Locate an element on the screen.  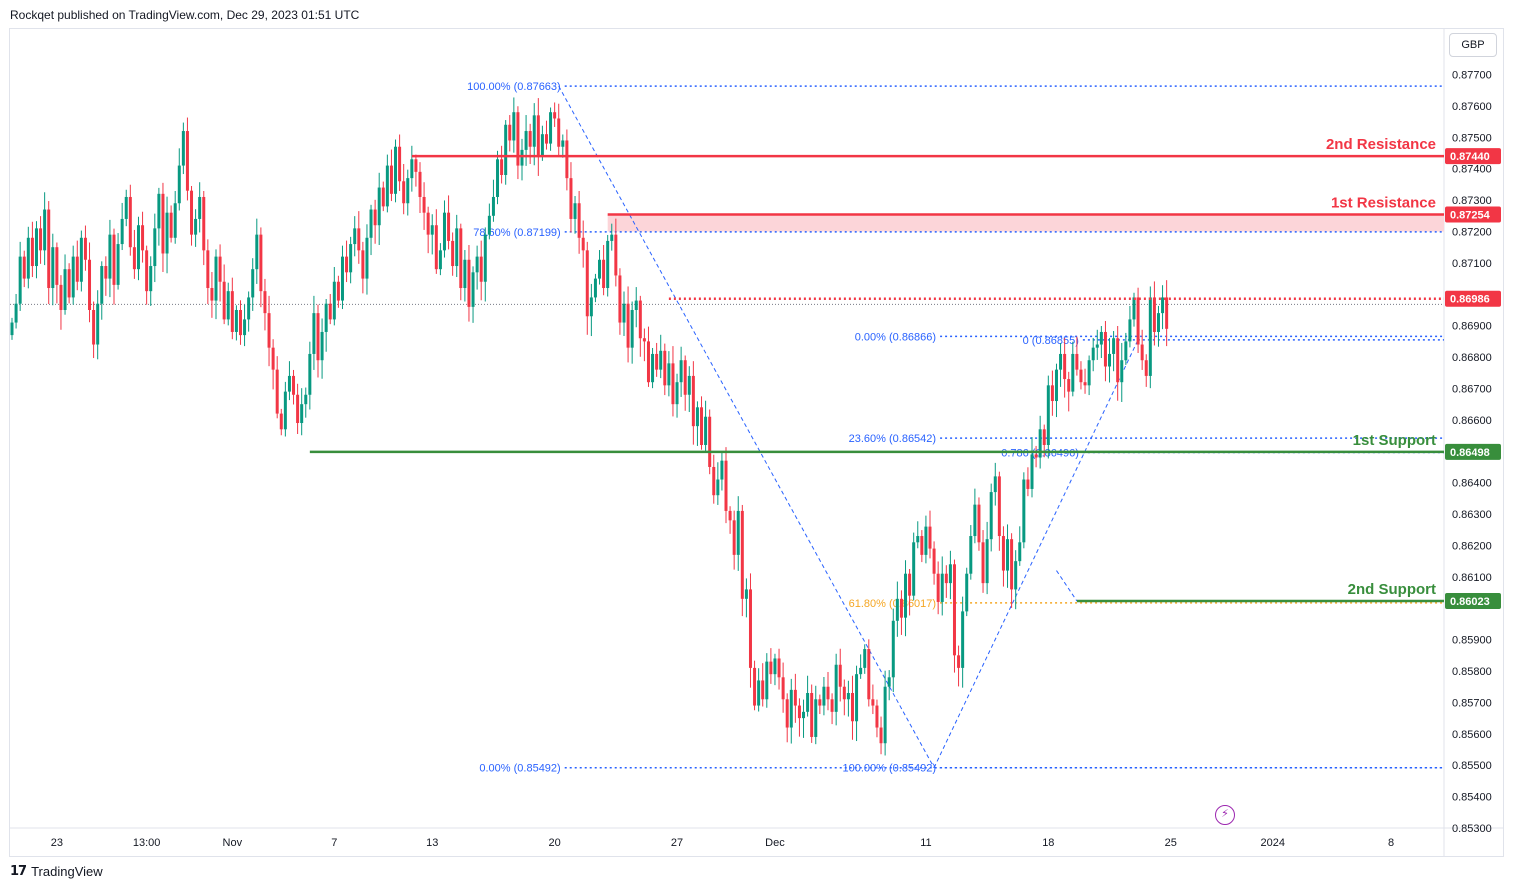
tradingview-brand: TradingView is located at coordinates (67, 871).